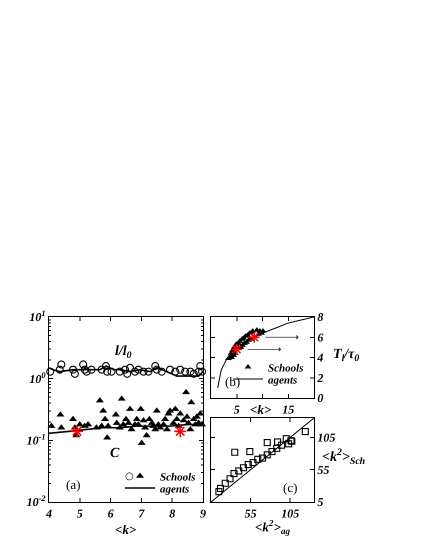 The height and width of the screenshot is (550, 425). I want to click on y-tick-label: 8, so click(320, 317).